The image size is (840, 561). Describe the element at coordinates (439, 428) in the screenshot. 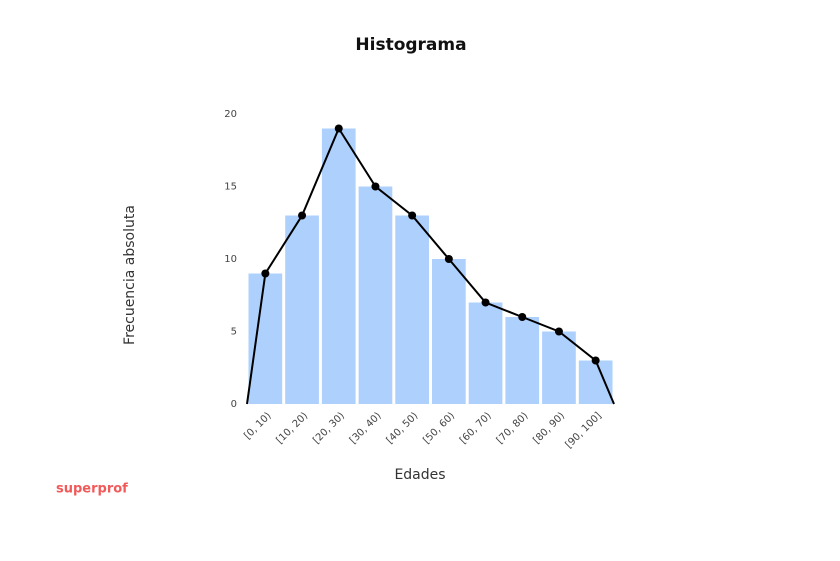

I see `x-tick-label: [50, 60)` at that location.